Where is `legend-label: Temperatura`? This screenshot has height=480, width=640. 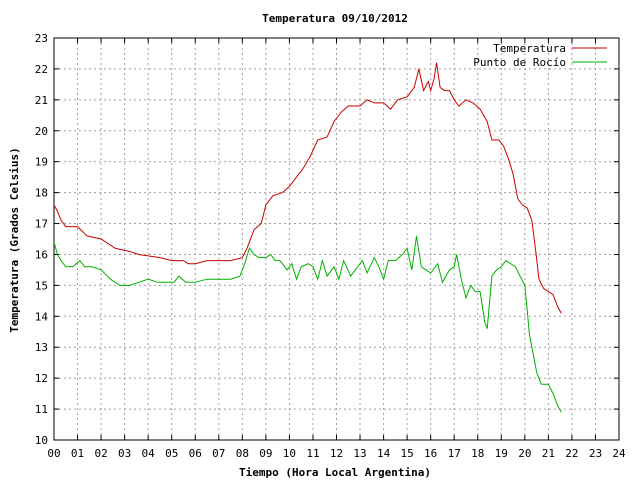 legend-label: Temperatura is located at coordinates (529, 48).